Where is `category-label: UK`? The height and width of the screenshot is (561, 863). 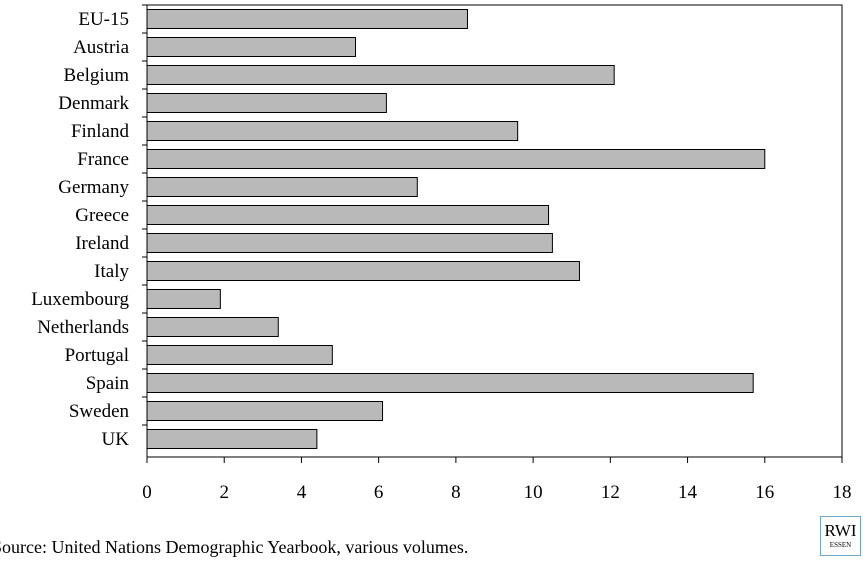 category-label: UK is located at coordinates (116, 439).